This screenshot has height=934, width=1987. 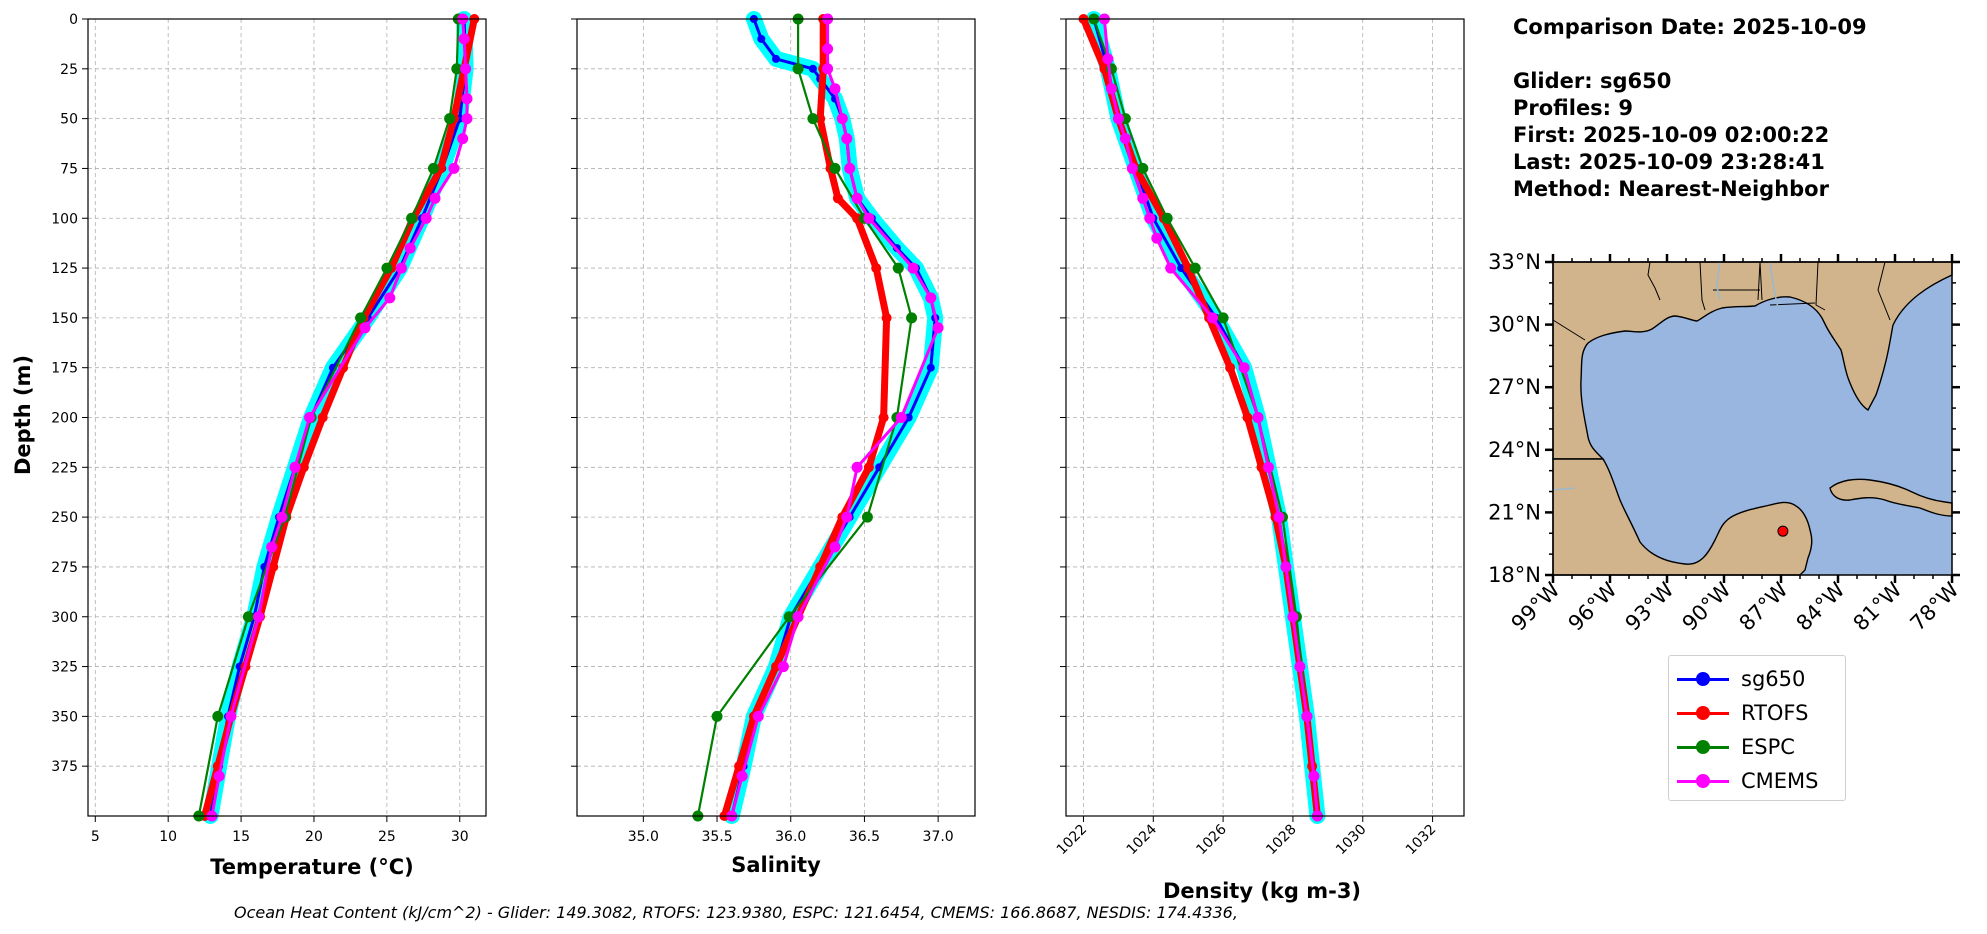 I want to click on legend-item-rtofs: RTOFS, so click(x=1757, y=713).